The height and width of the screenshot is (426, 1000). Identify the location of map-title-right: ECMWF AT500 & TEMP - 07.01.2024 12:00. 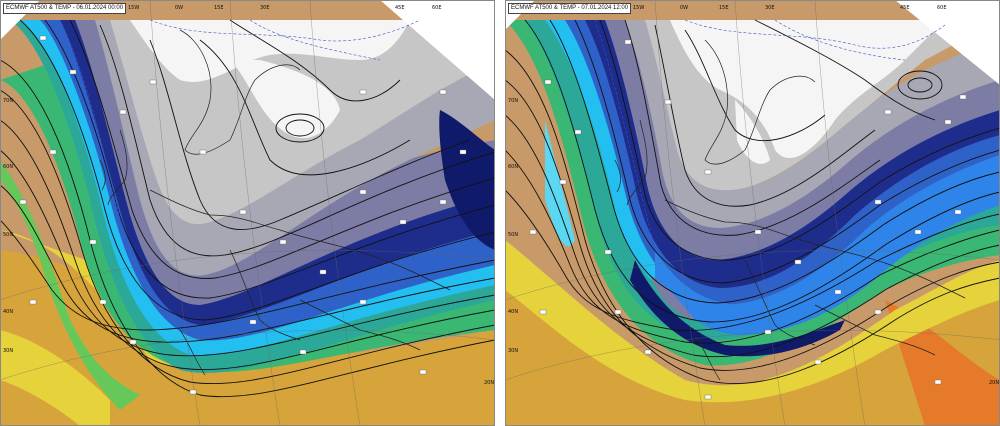
(570, 8).